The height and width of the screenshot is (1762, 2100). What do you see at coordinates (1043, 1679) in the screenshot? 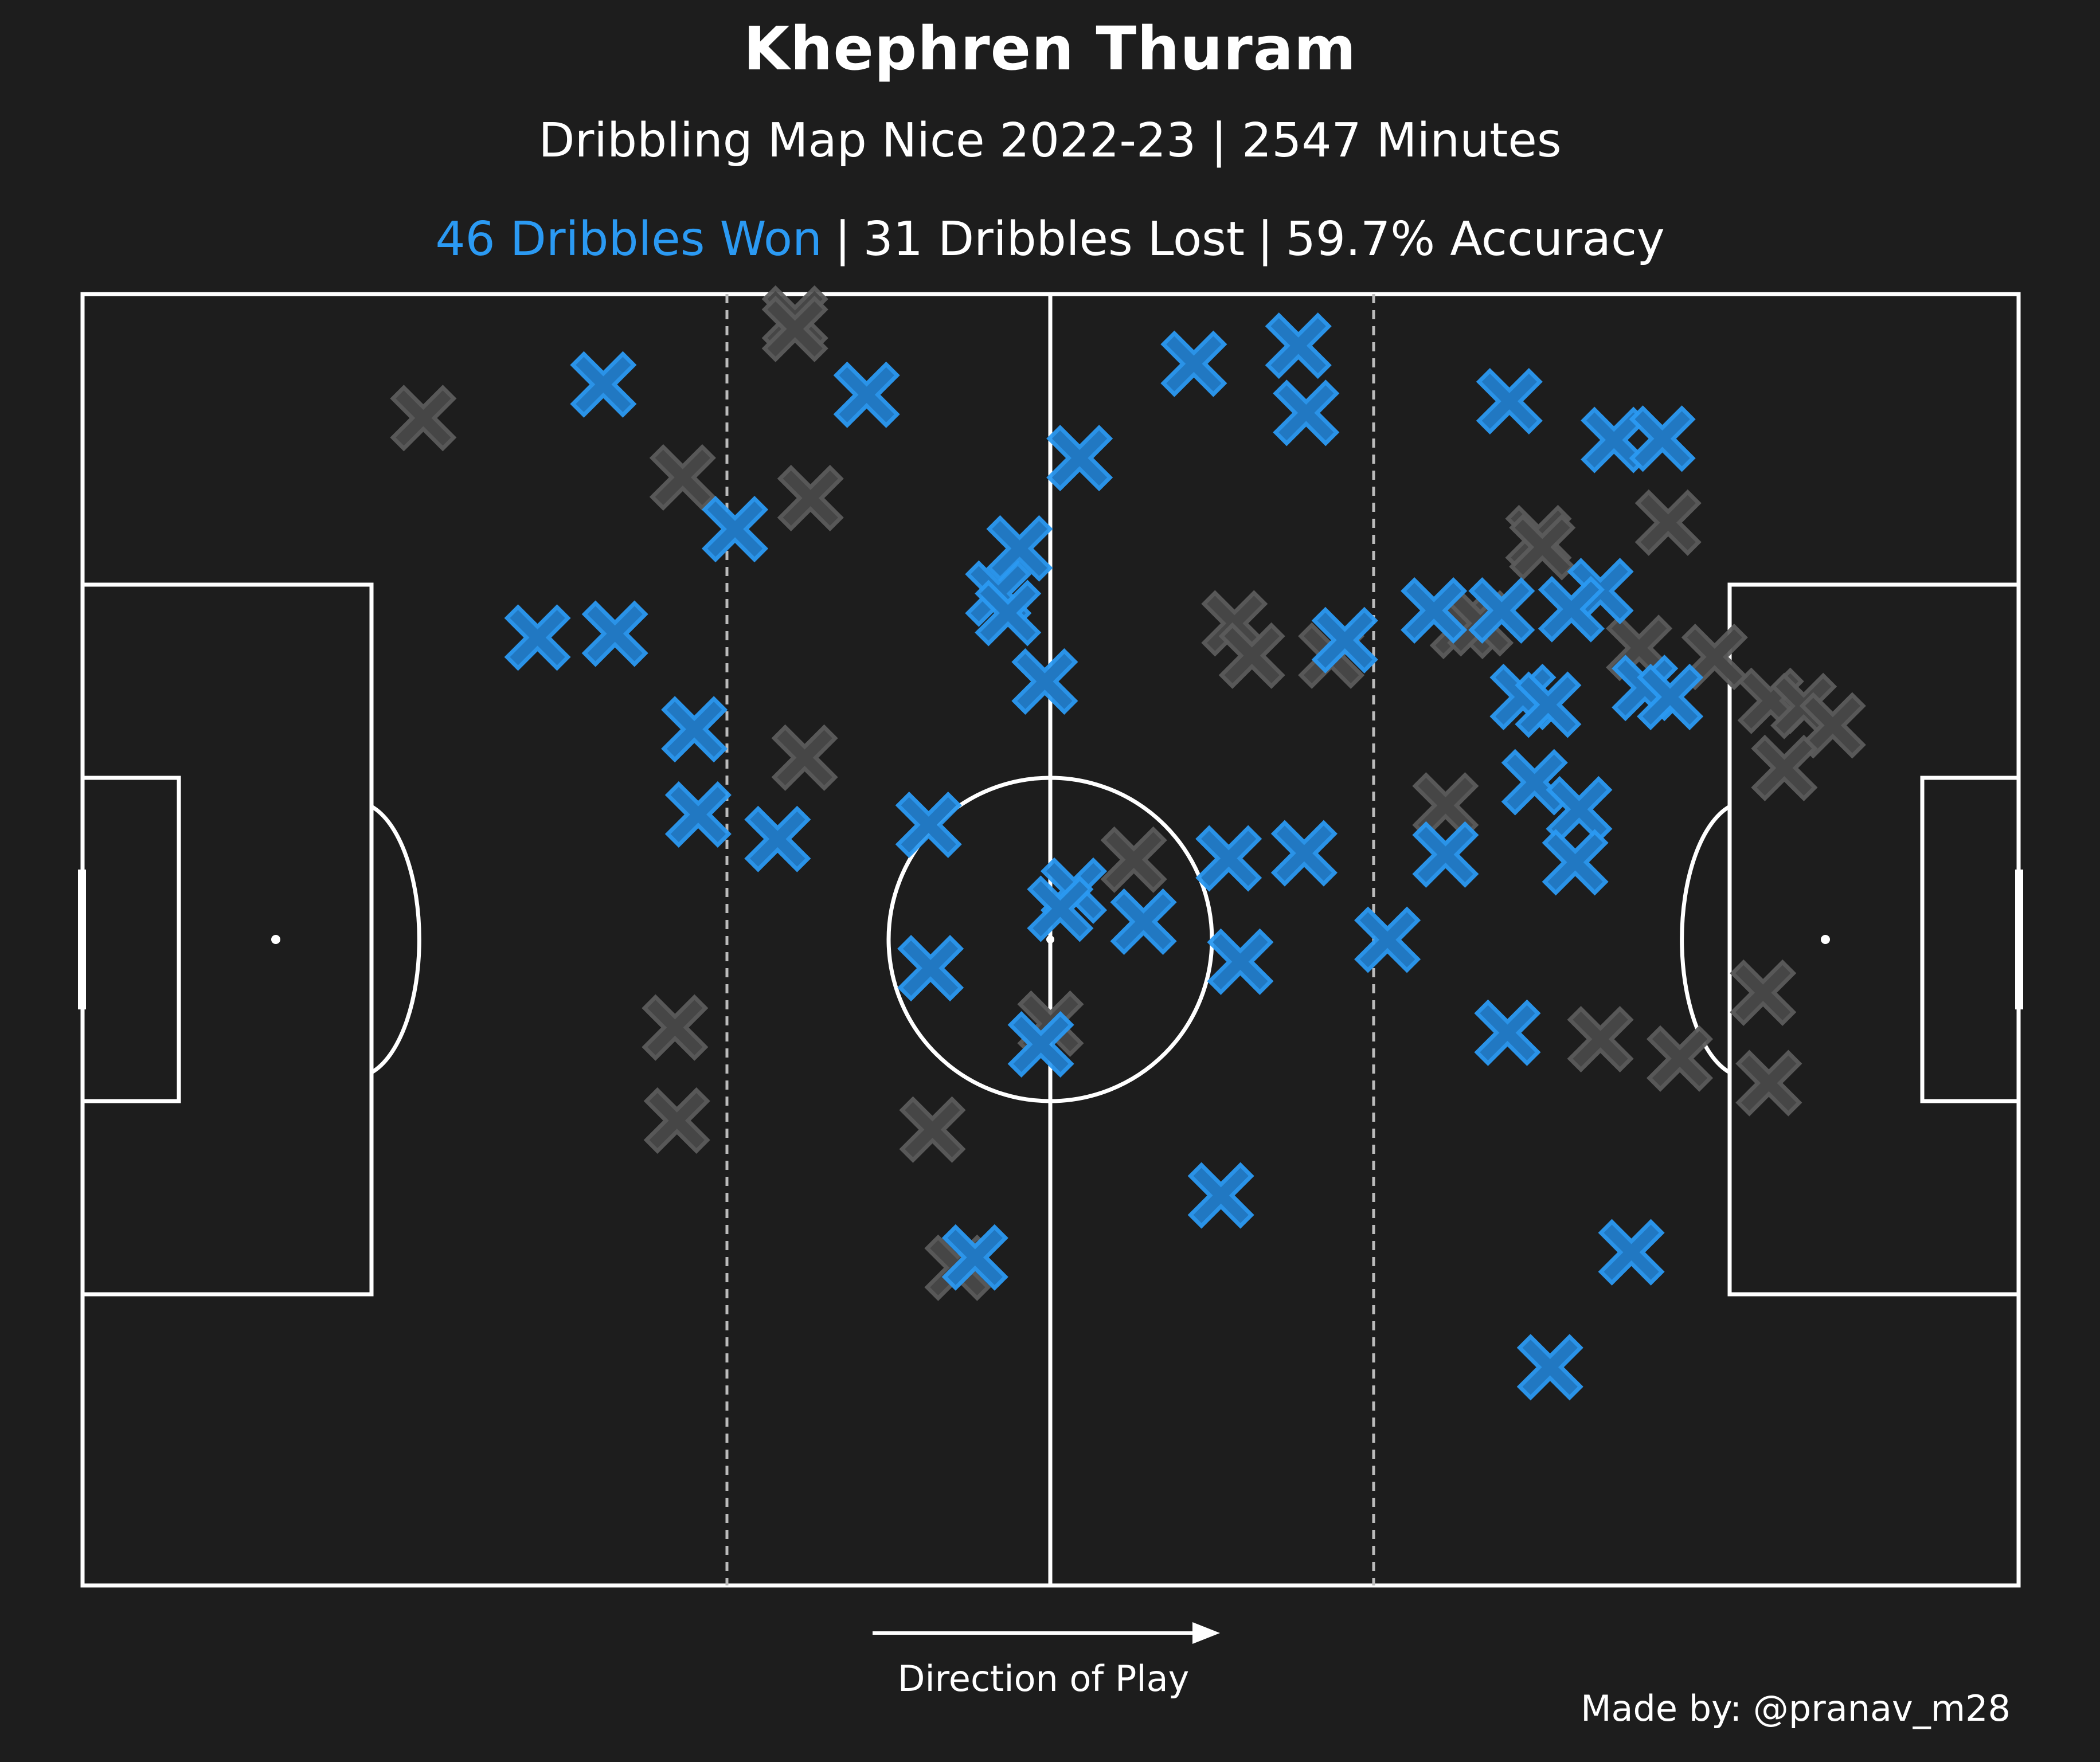
I see `direction-of-play-label: Direction of Play` at bounding box center [1043, 1679].